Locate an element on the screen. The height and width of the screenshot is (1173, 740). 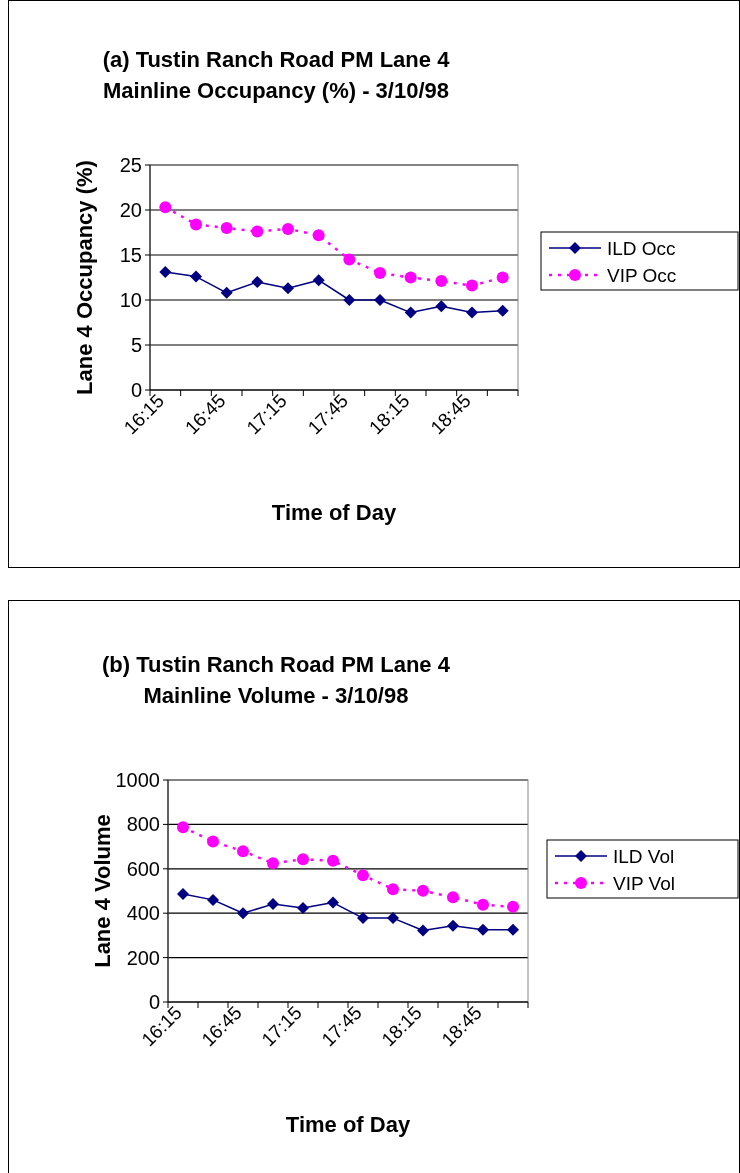
chart-title: (b) Tustin Ranch Road PM Lane 4 Mainline Volume - 3/10/98 is located at coordinates (276, 680).